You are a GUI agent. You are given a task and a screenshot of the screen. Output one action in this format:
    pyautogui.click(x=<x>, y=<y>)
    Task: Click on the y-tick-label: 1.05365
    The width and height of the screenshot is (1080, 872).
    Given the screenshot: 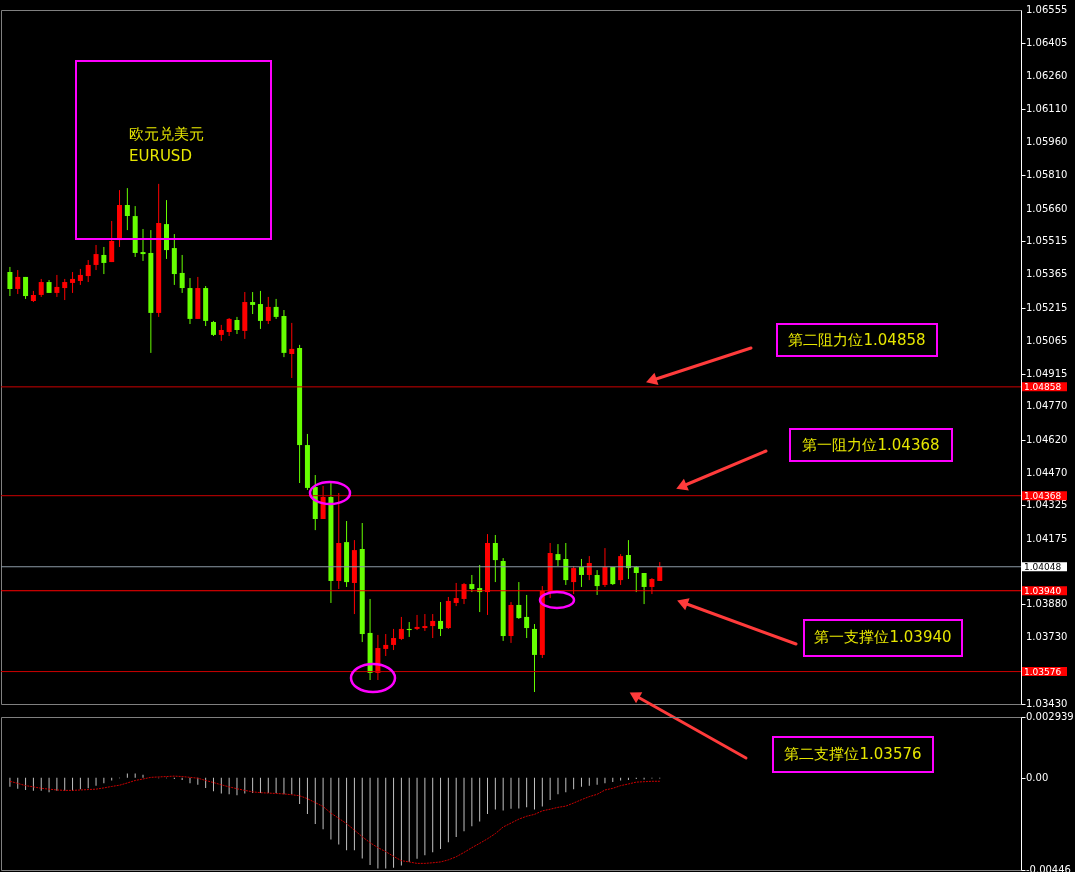 What is the action you would take?
    pyautogui.click(x=1047, y=274)
    